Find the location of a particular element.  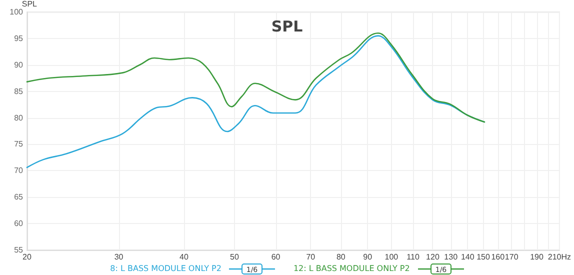

x-tick-label: 100 is located at coordinates (391, 257).